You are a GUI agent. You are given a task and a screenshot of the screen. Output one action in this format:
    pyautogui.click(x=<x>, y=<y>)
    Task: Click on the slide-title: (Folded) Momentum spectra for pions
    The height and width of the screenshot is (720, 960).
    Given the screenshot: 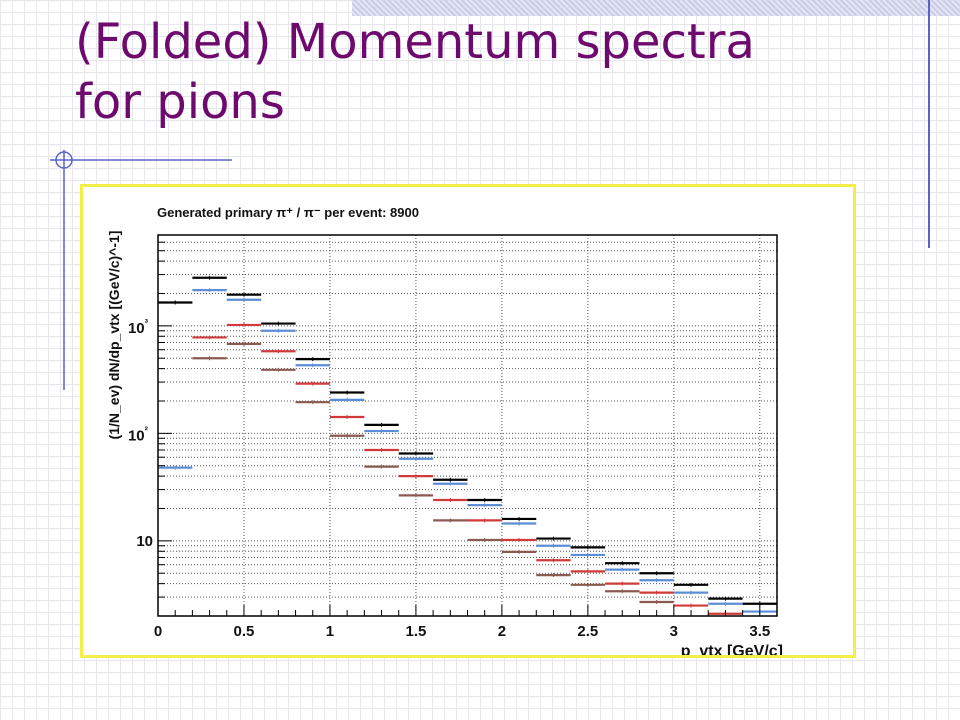 What is the action you would take?
    pyautogui.click(x=465, y=72)
    